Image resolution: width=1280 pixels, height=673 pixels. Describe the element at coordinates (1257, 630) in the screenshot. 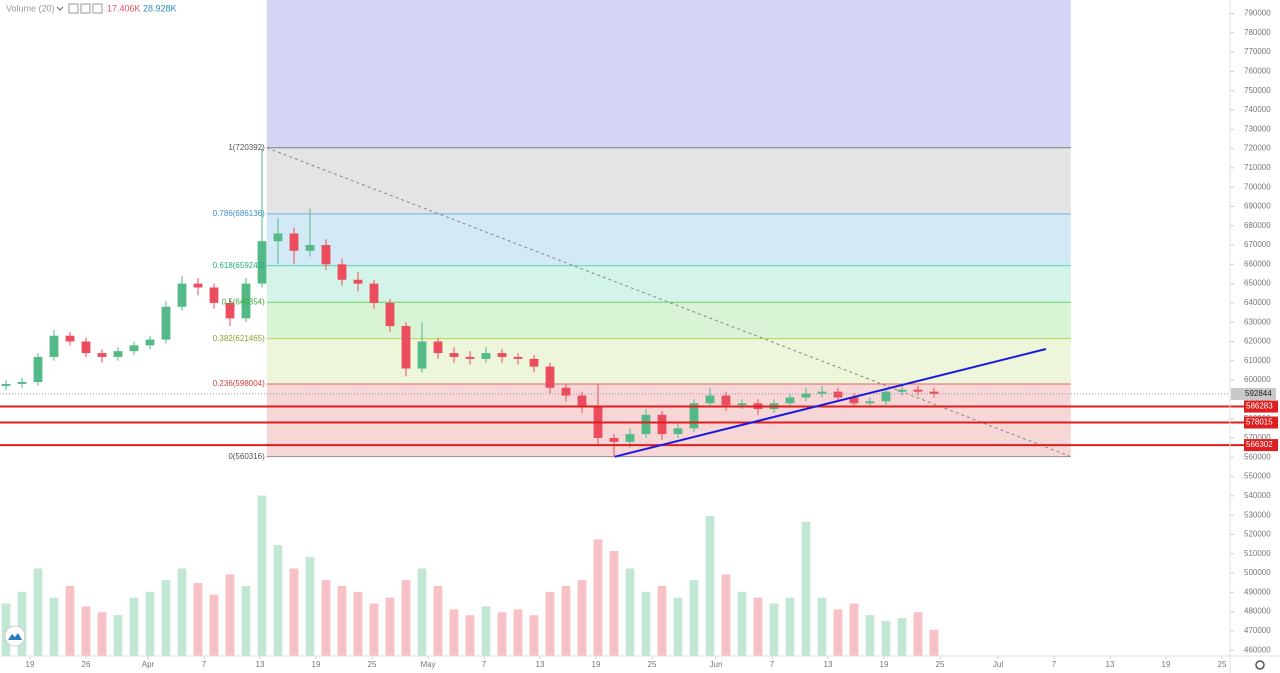

I see `y-tick-label: 470000` at that location.